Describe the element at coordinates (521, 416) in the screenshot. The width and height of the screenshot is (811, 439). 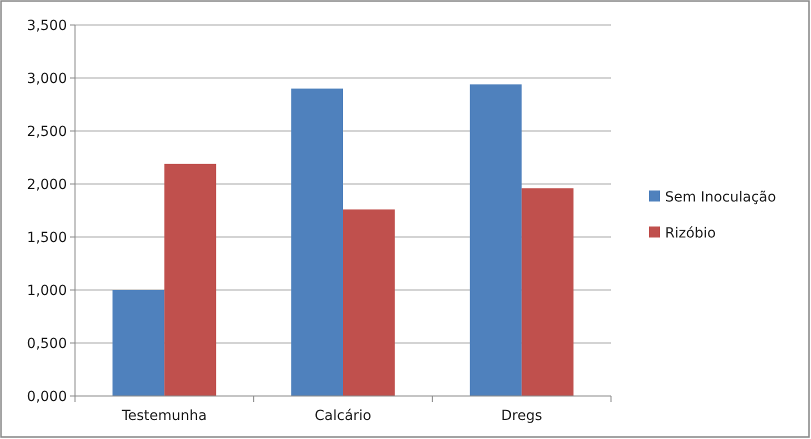
I see `x-tick-label: Dregs` at that location.